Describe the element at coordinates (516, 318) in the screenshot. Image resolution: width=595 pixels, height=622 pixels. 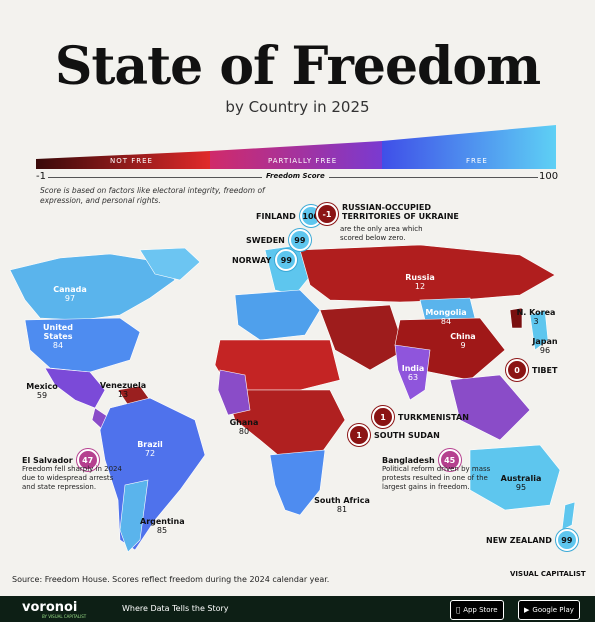
I see `region-korea` at that location.